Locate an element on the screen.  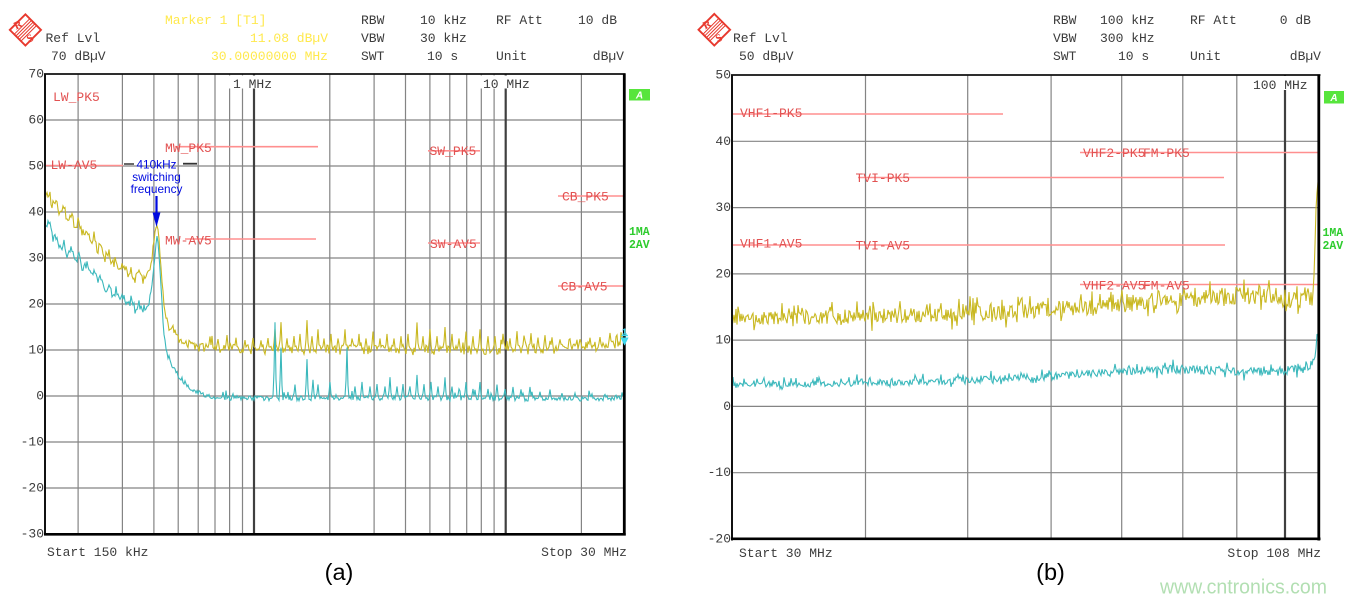
svg-text: FM-AV5 is located at coordinates (1166, 286).